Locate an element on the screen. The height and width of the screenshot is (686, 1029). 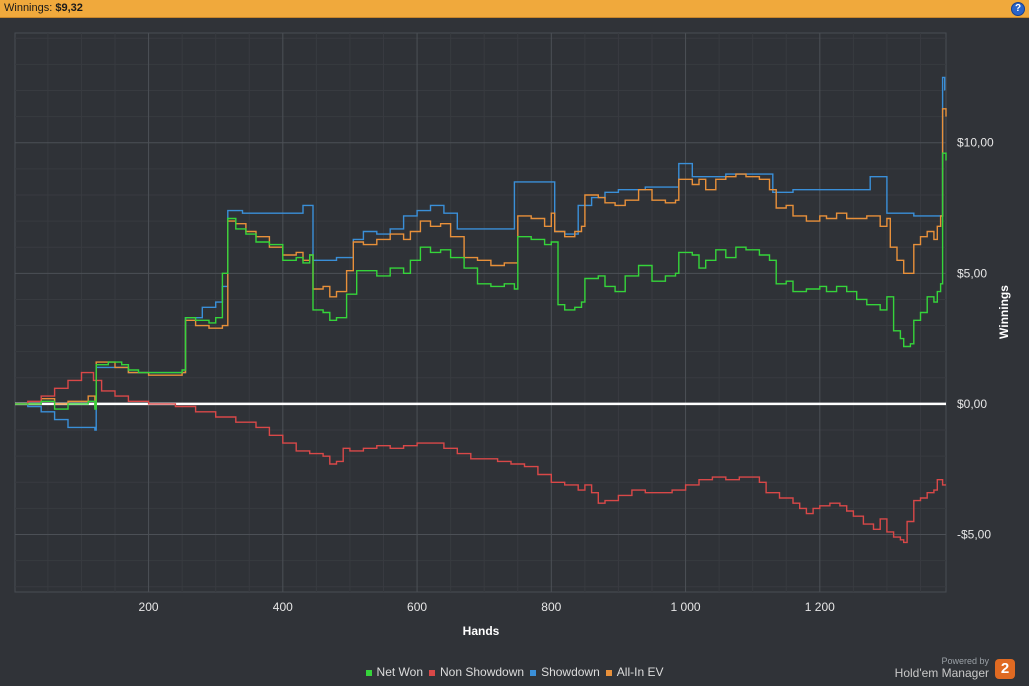
y-tick-label: $10,00 is located at coordinates (975, 143).